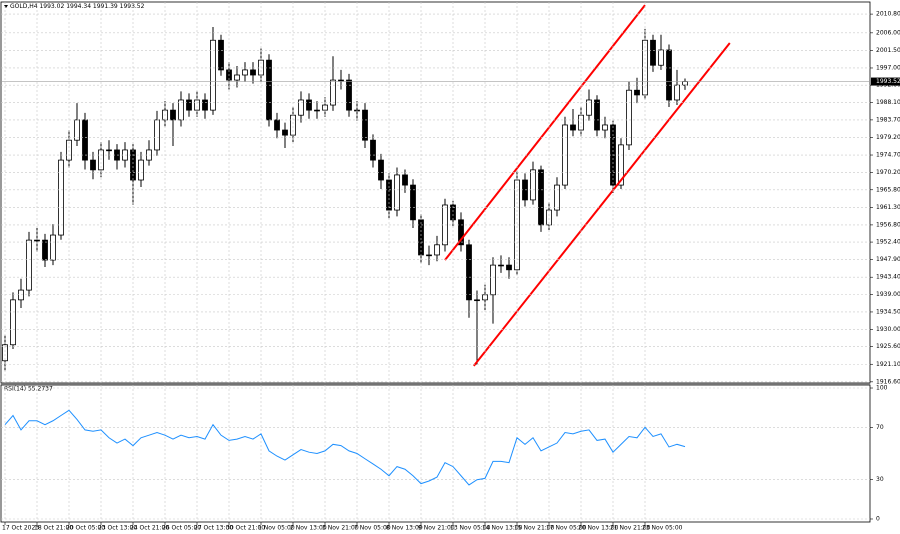 The image size is (900, 534). Describe the element at coordinates (545, 132) in the screenshot. I see `channel-line` at that location.